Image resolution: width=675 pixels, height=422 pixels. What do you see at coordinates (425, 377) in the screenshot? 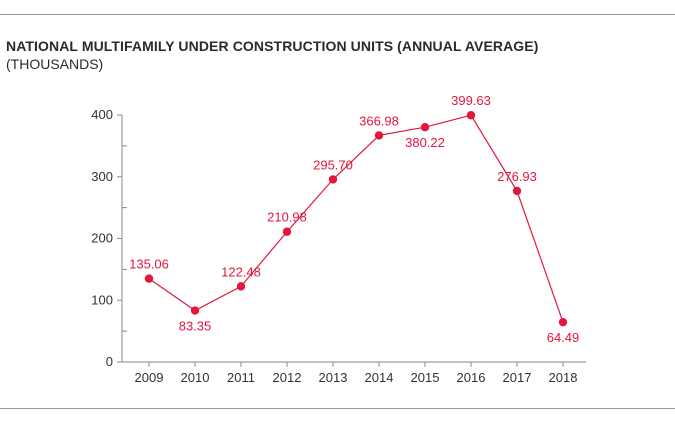
I see `x-tick-label: 2015` at bounding box center [425, 377].